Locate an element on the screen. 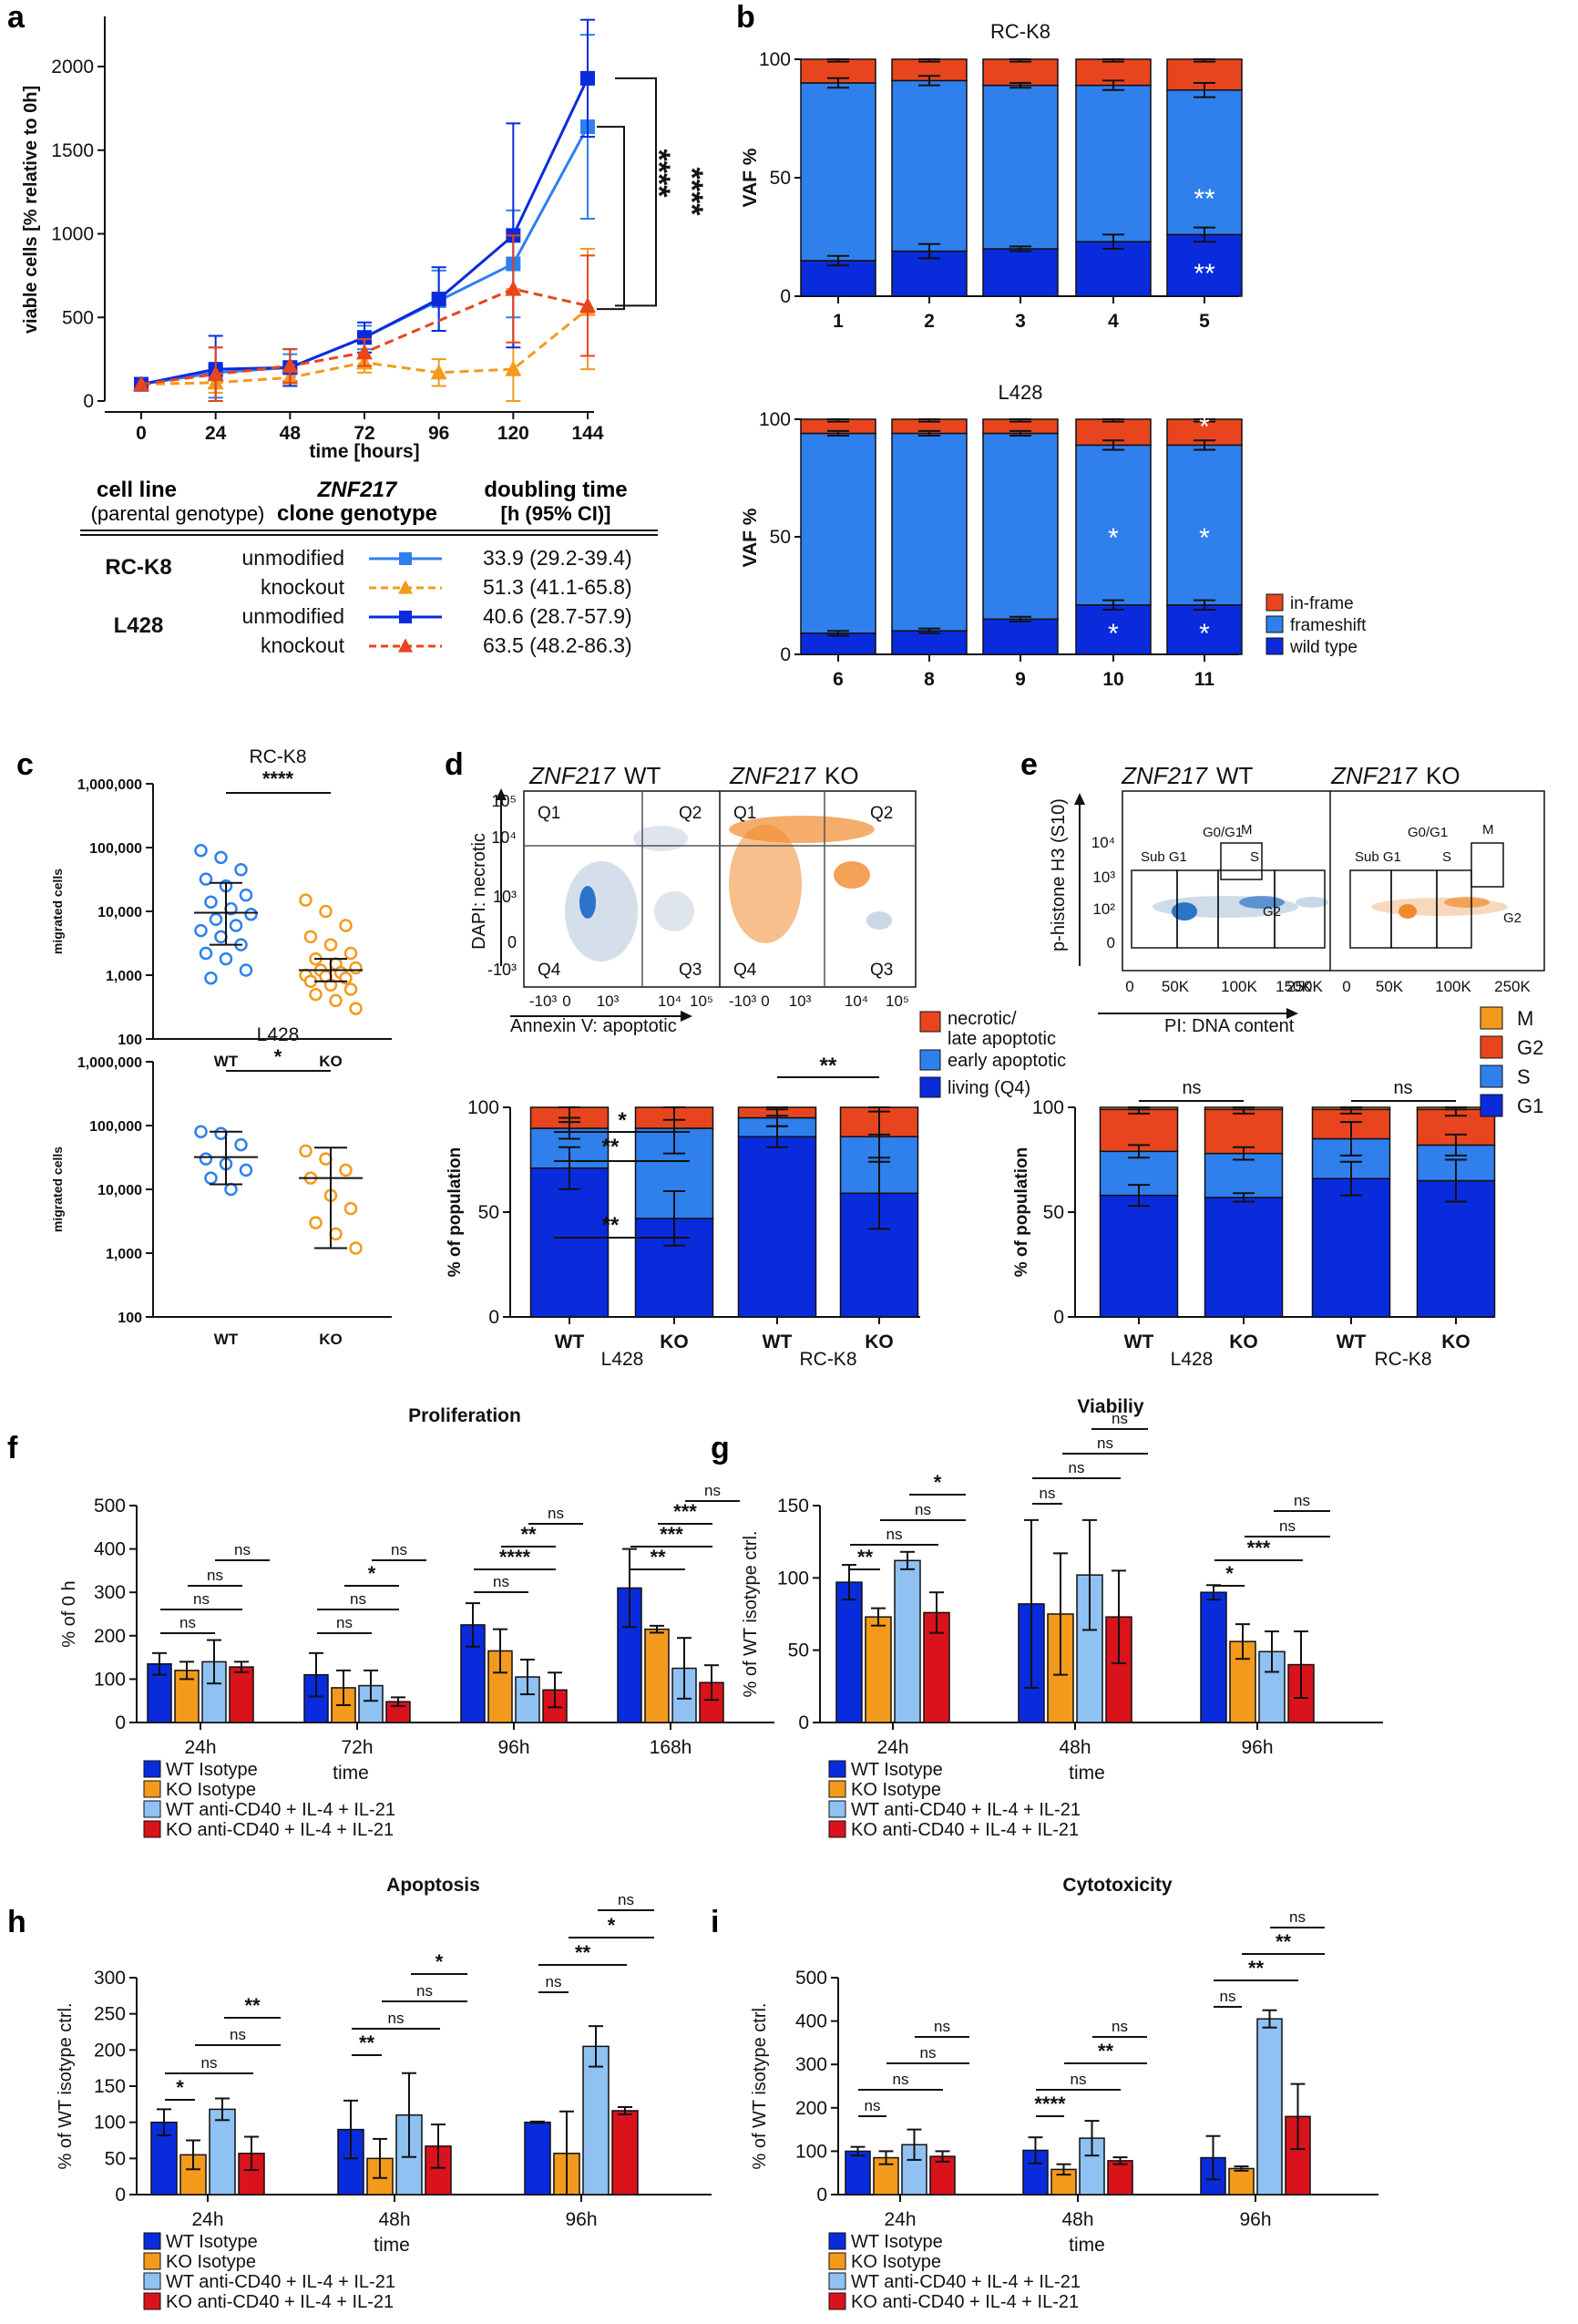 Image resolution: width=1578 pixels, height=2324 pixels. flow-d-x-tick-label: -10³ is located at coordinates (743, 1001).